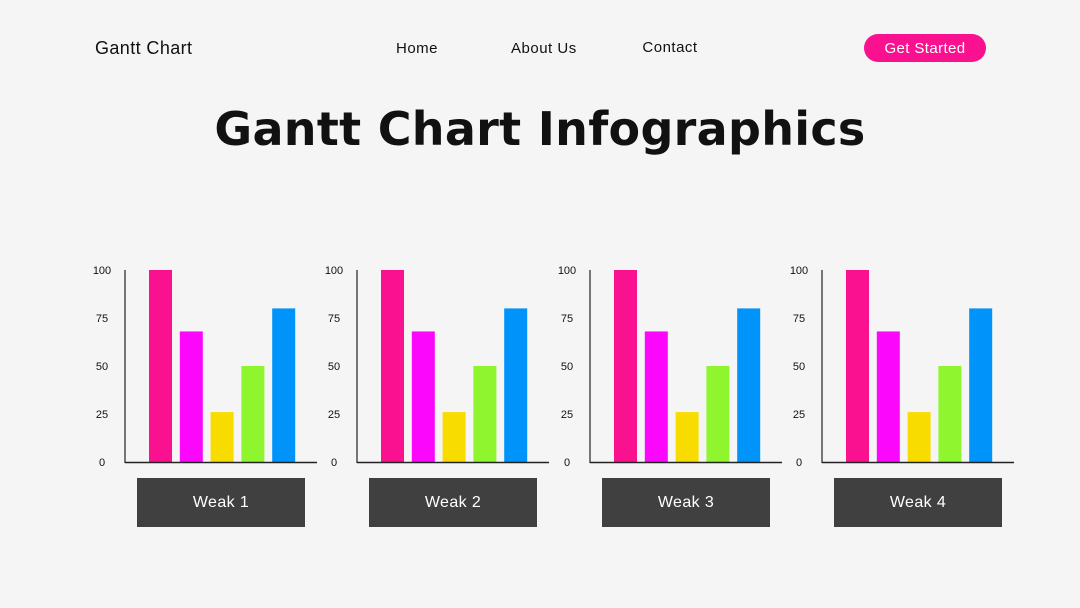 The width and height of the screenshot is (1080, 608). What do you see at coordinates (544, 48) in the screenshot?
I see `nav-about-link: About Us` at bounding box center [544, 48].